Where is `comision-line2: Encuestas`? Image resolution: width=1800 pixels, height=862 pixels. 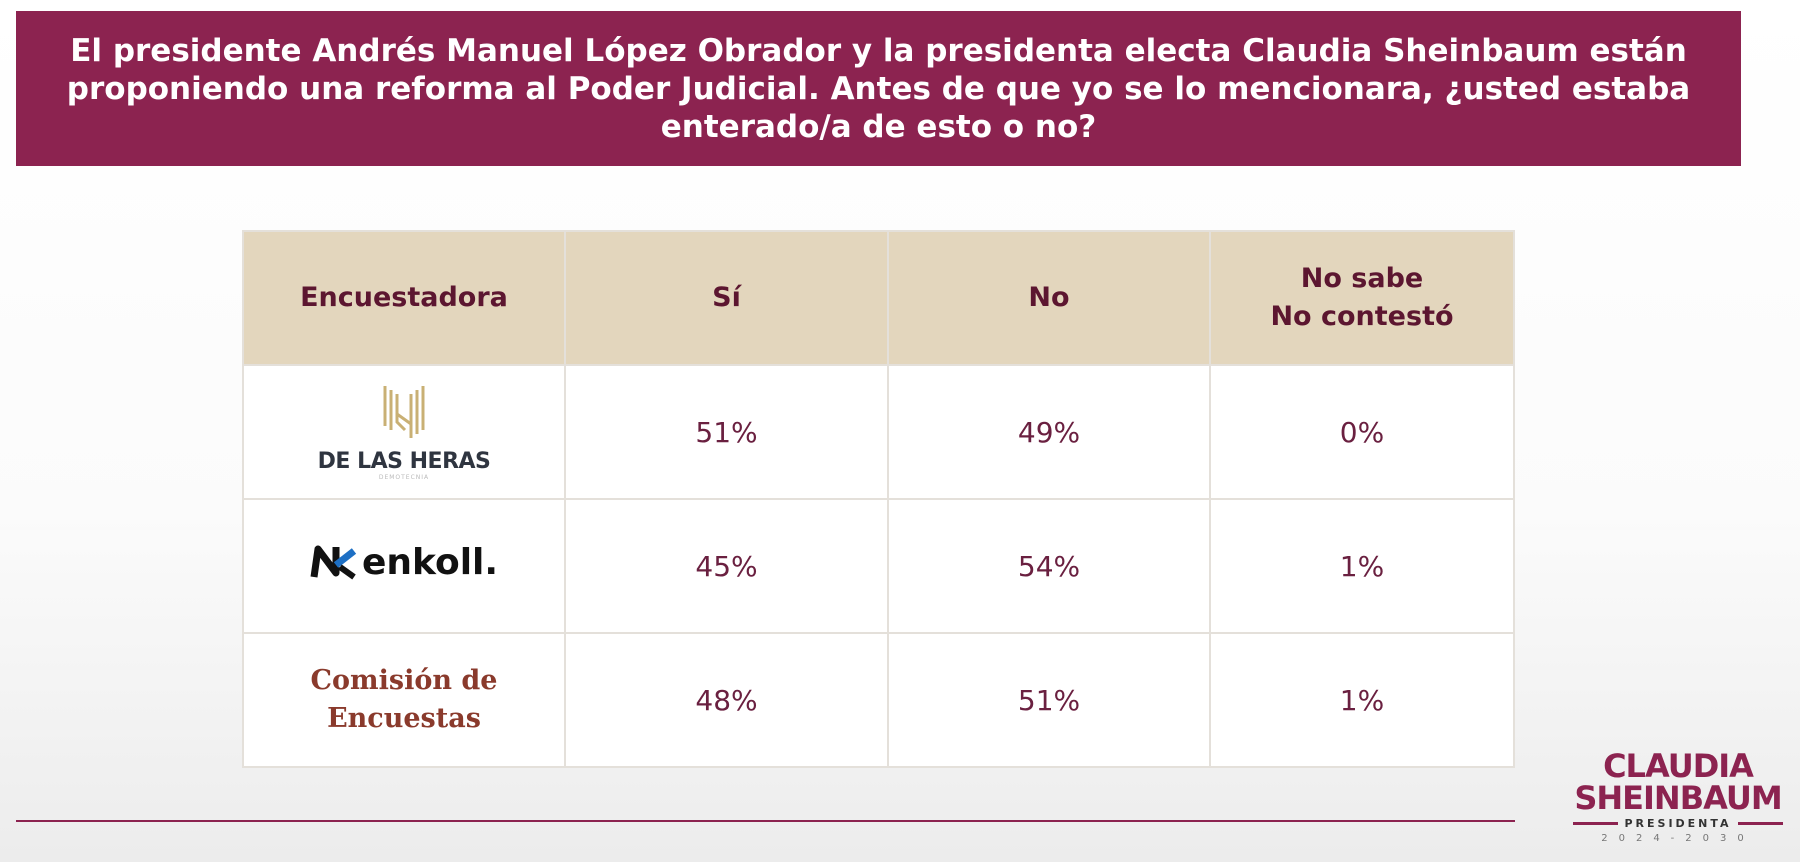
comision-line2: Encuestas is located at coordinates (404, 718).